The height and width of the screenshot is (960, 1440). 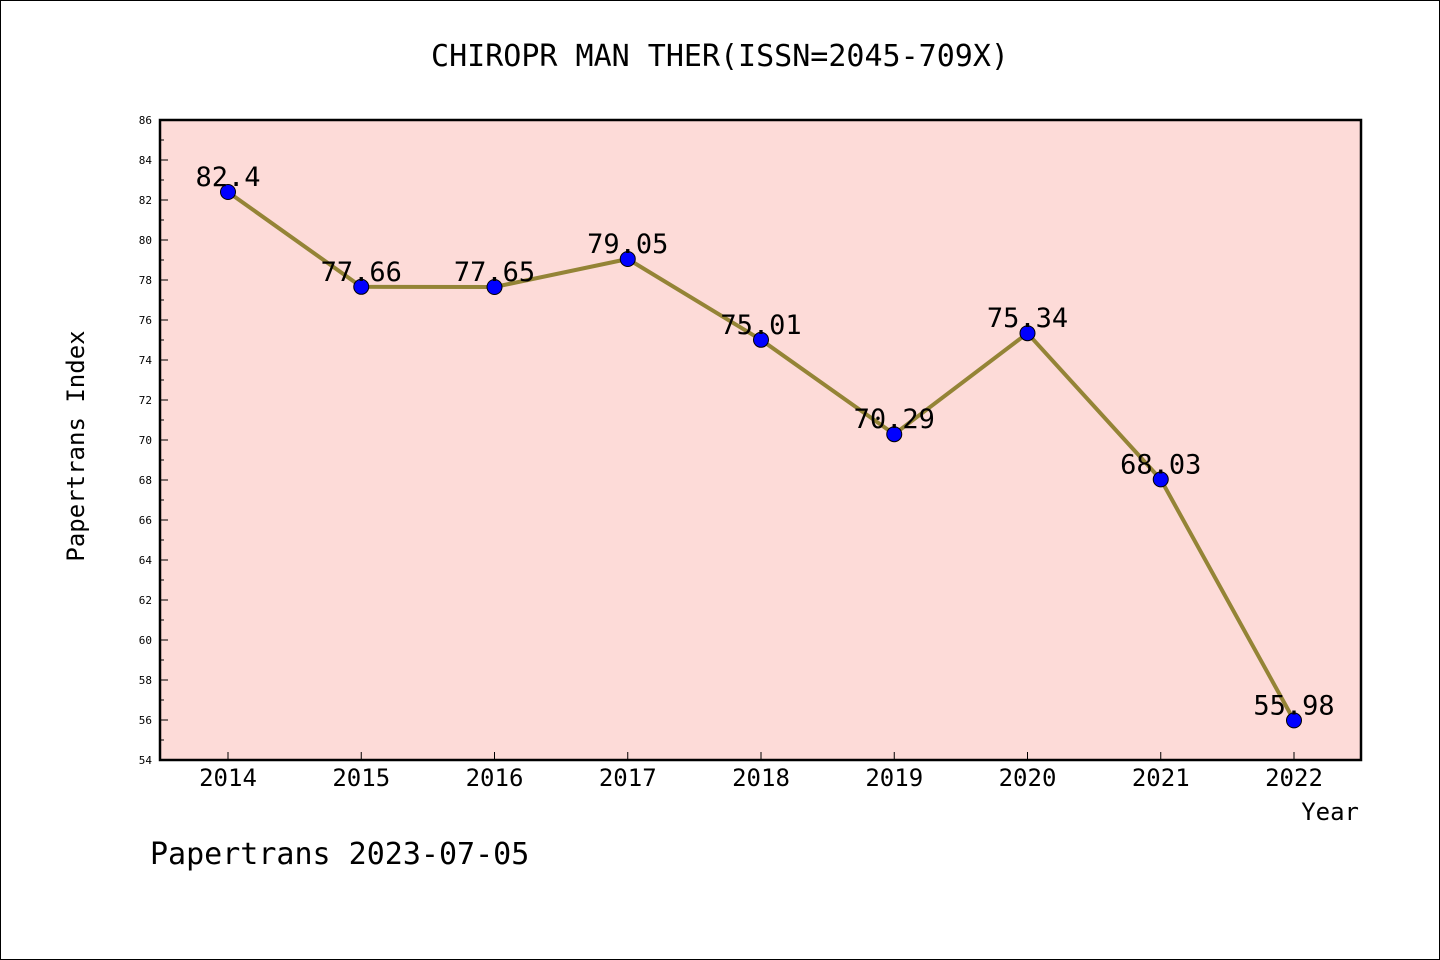 I want to click on data-point-label: 82.4, so click(x=227, y=177).